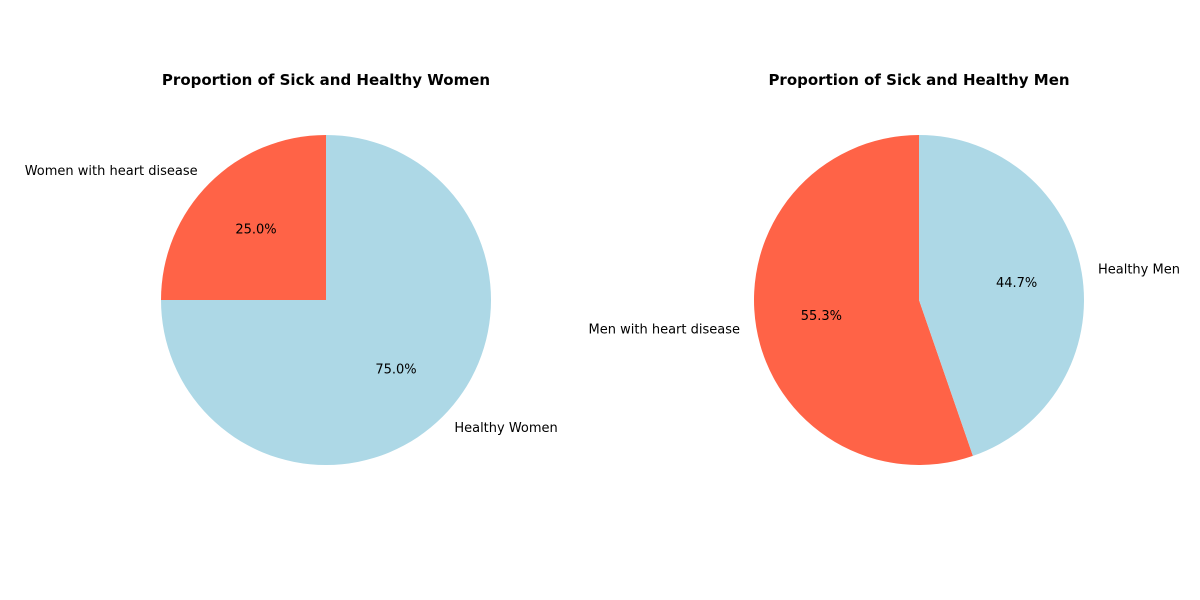 The image size is (1200, 600). Describe the element at coordinates (863, 300) in the screenshot. I see `pie-slice-men-with-heart-disease` at that location.